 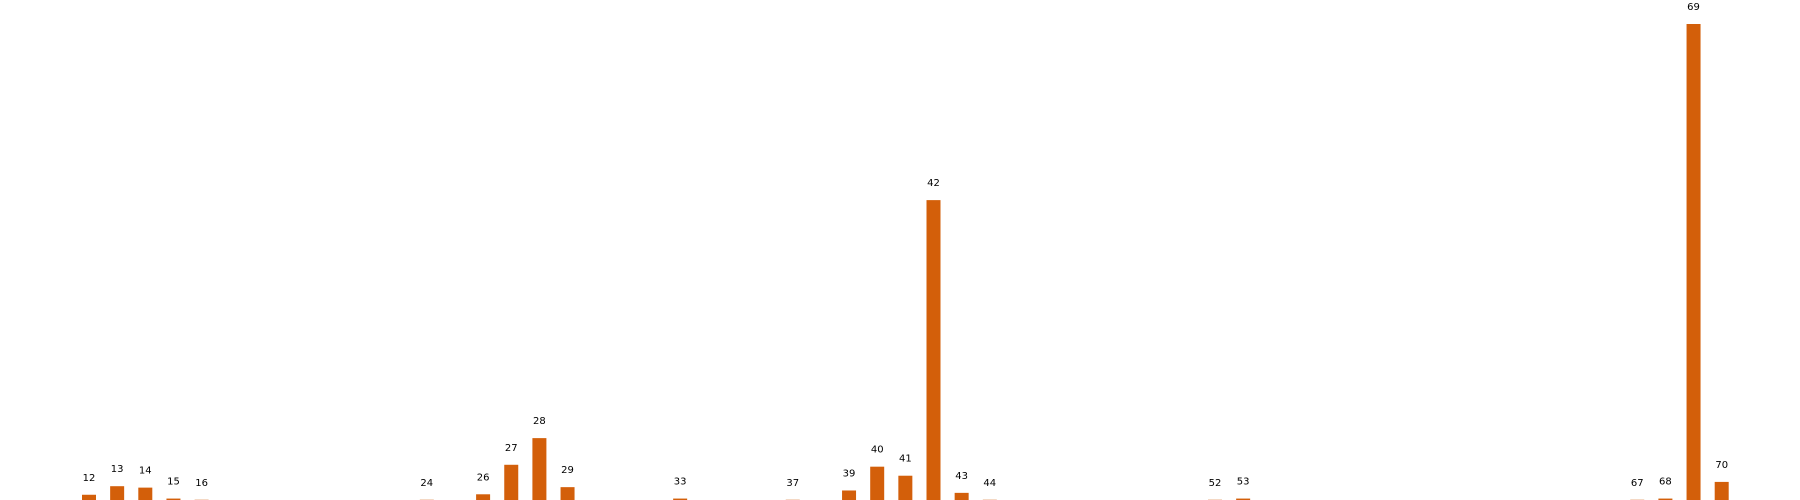 I want to click on bar-label-24: 24, so click(x=426, y=483).